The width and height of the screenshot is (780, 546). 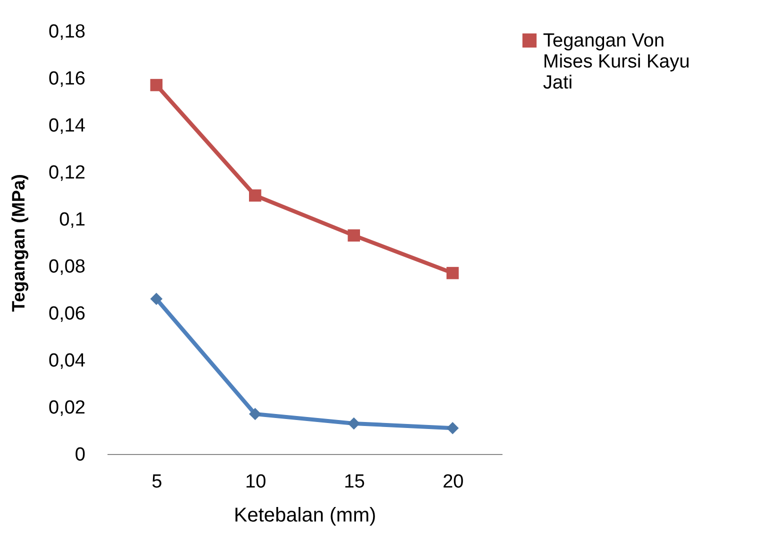 I want to click on y-tick-label: 0,1, so click(x=72, y=220).